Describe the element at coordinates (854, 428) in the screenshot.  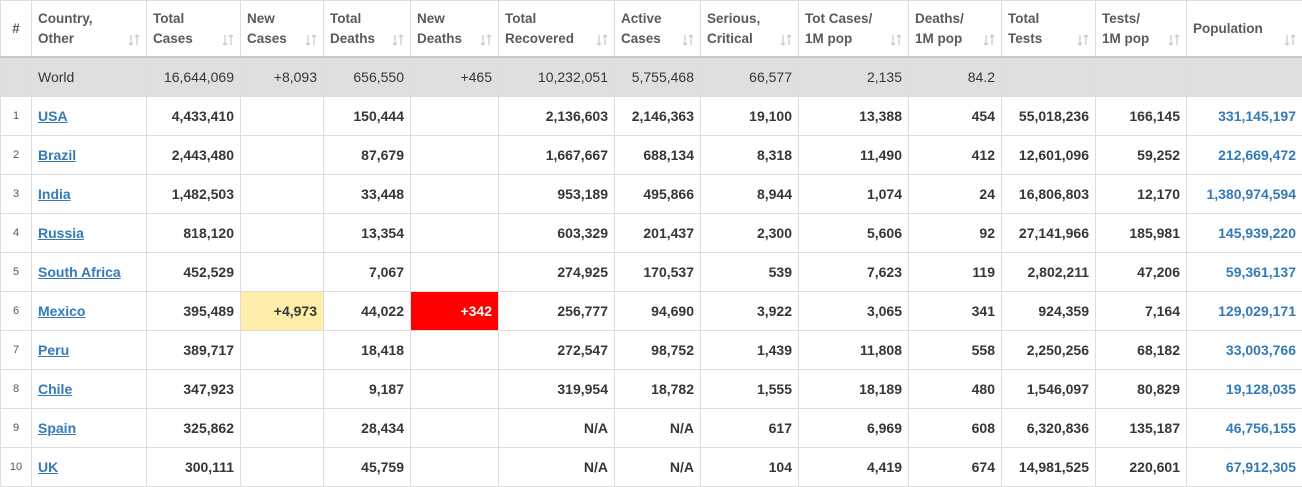
I see `cell: 6,969` at that location.